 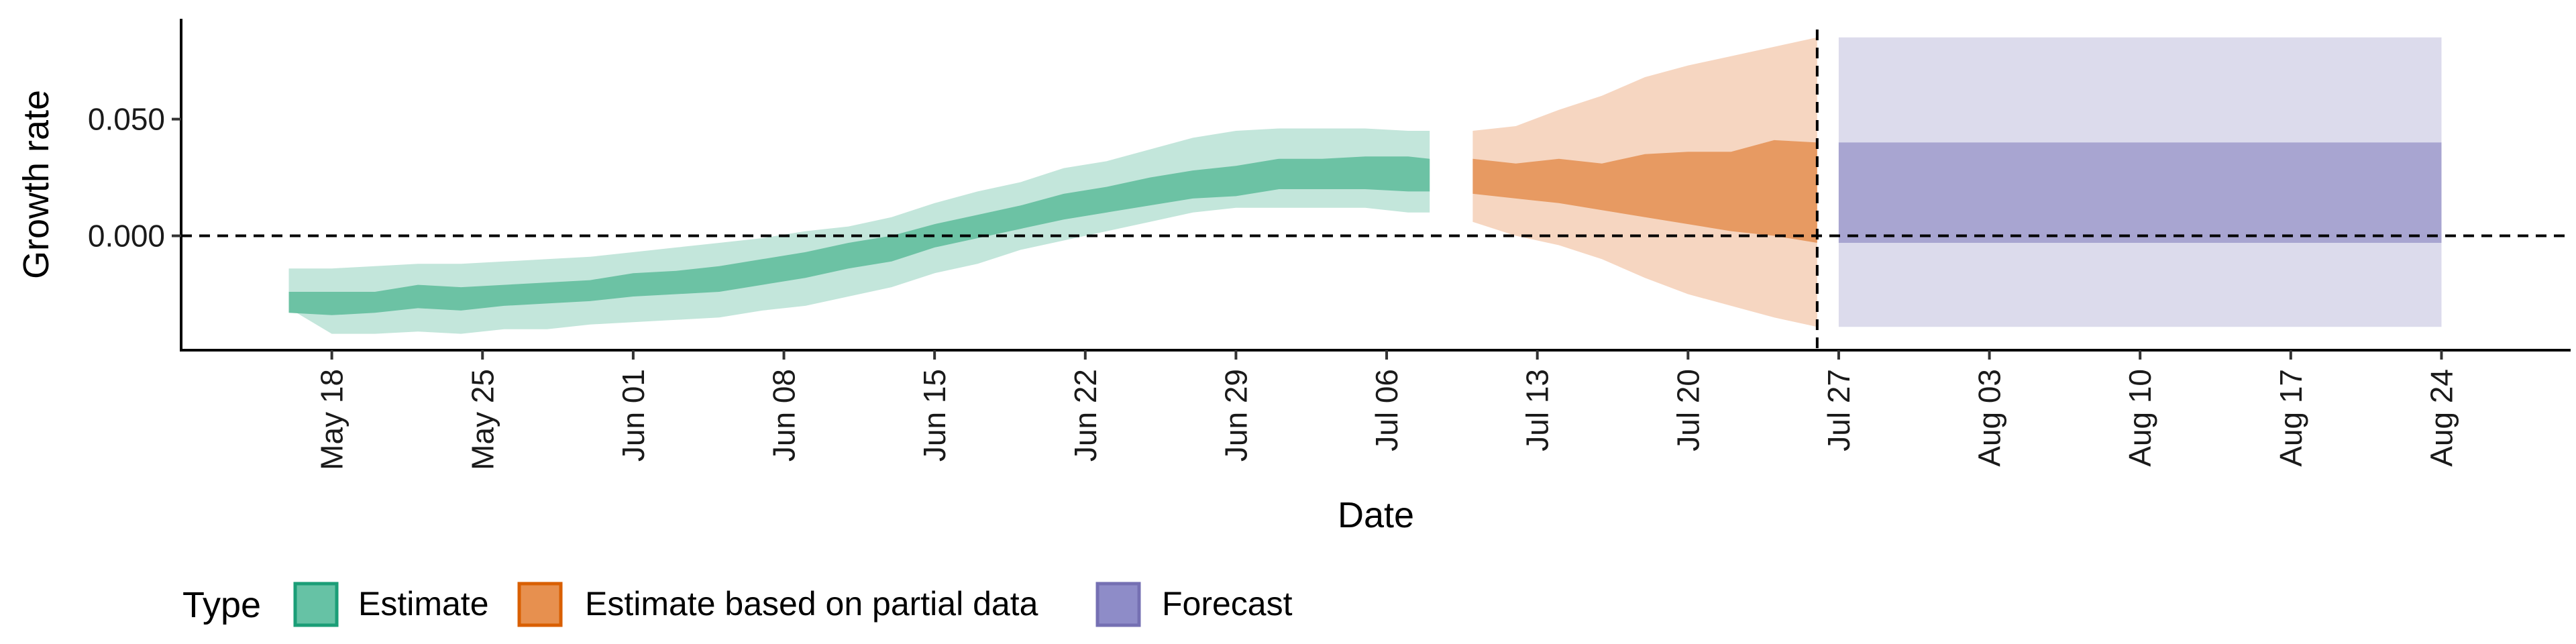 What do you see at coordinates (784, 415) in the screenshot?
I see `x-tick-label: Jun 08` at bounding box center [784, 415].